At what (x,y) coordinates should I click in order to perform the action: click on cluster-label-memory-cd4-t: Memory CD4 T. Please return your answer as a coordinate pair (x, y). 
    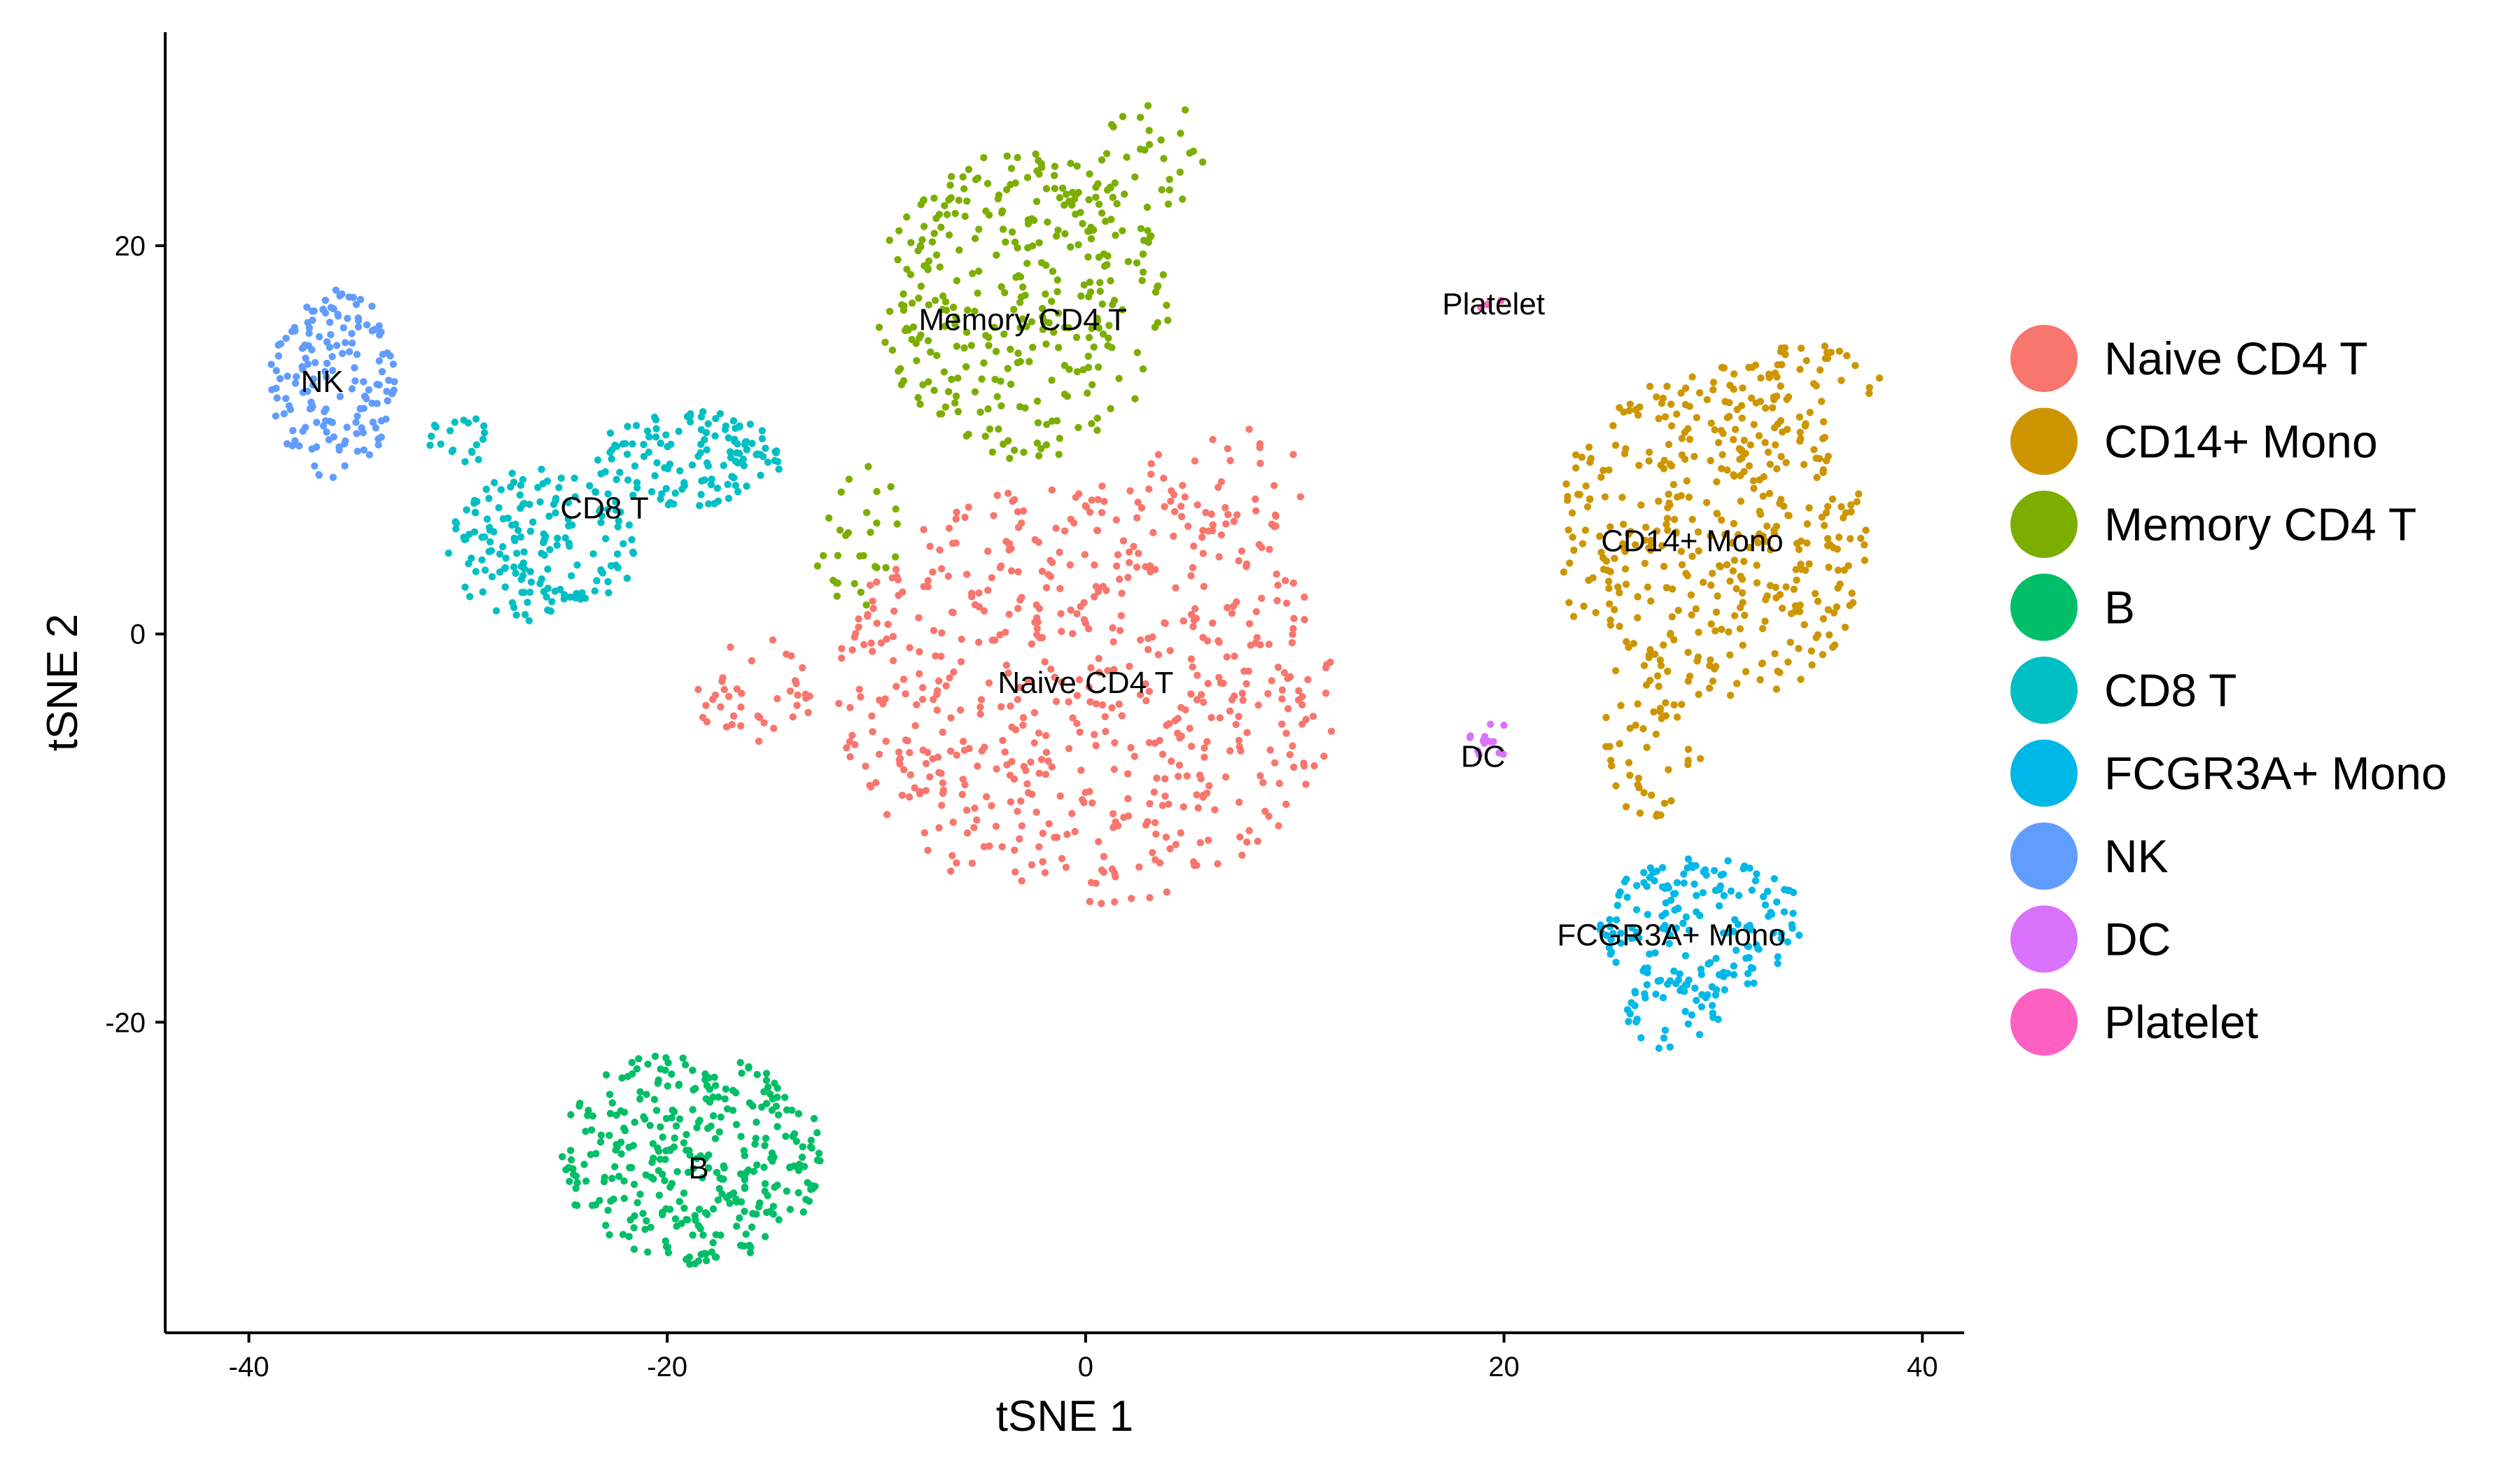
    Looking at the image, I should click on (1023, 319).